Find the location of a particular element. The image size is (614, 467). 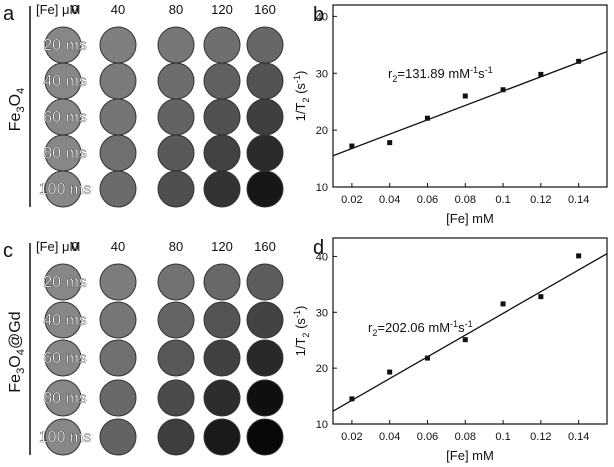

x-tick-label: 0.04 is located at coordinates (389, 200).